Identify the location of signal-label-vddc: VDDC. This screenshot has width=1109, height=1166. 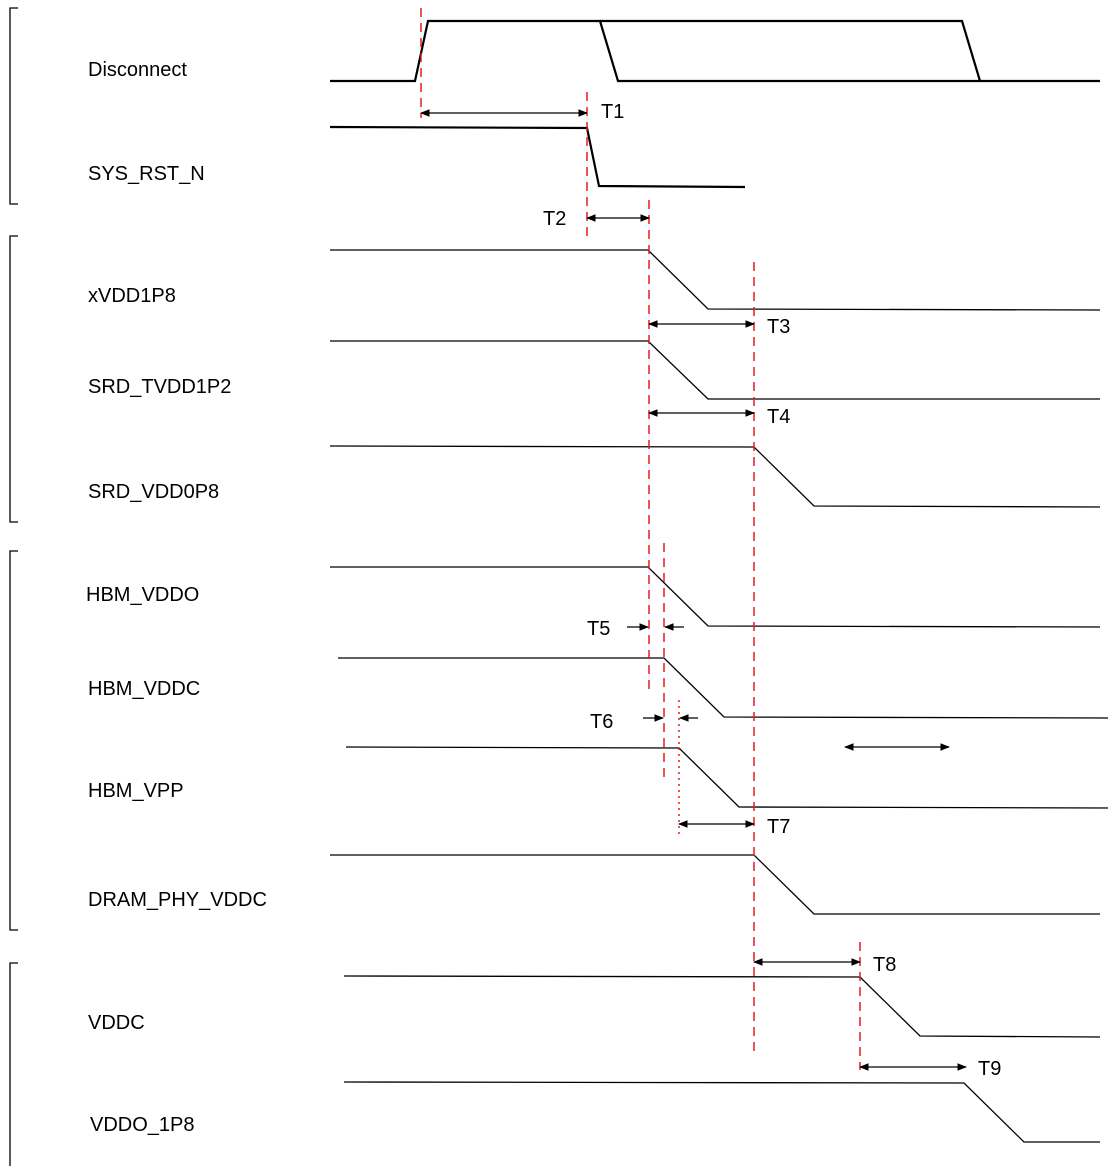
(116, 1023).